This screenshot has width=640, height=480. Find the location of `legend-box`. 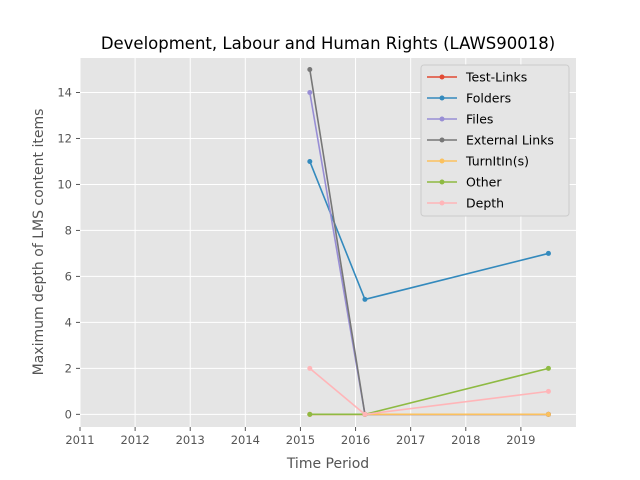

legend-box is located at coordinates (495, 140).